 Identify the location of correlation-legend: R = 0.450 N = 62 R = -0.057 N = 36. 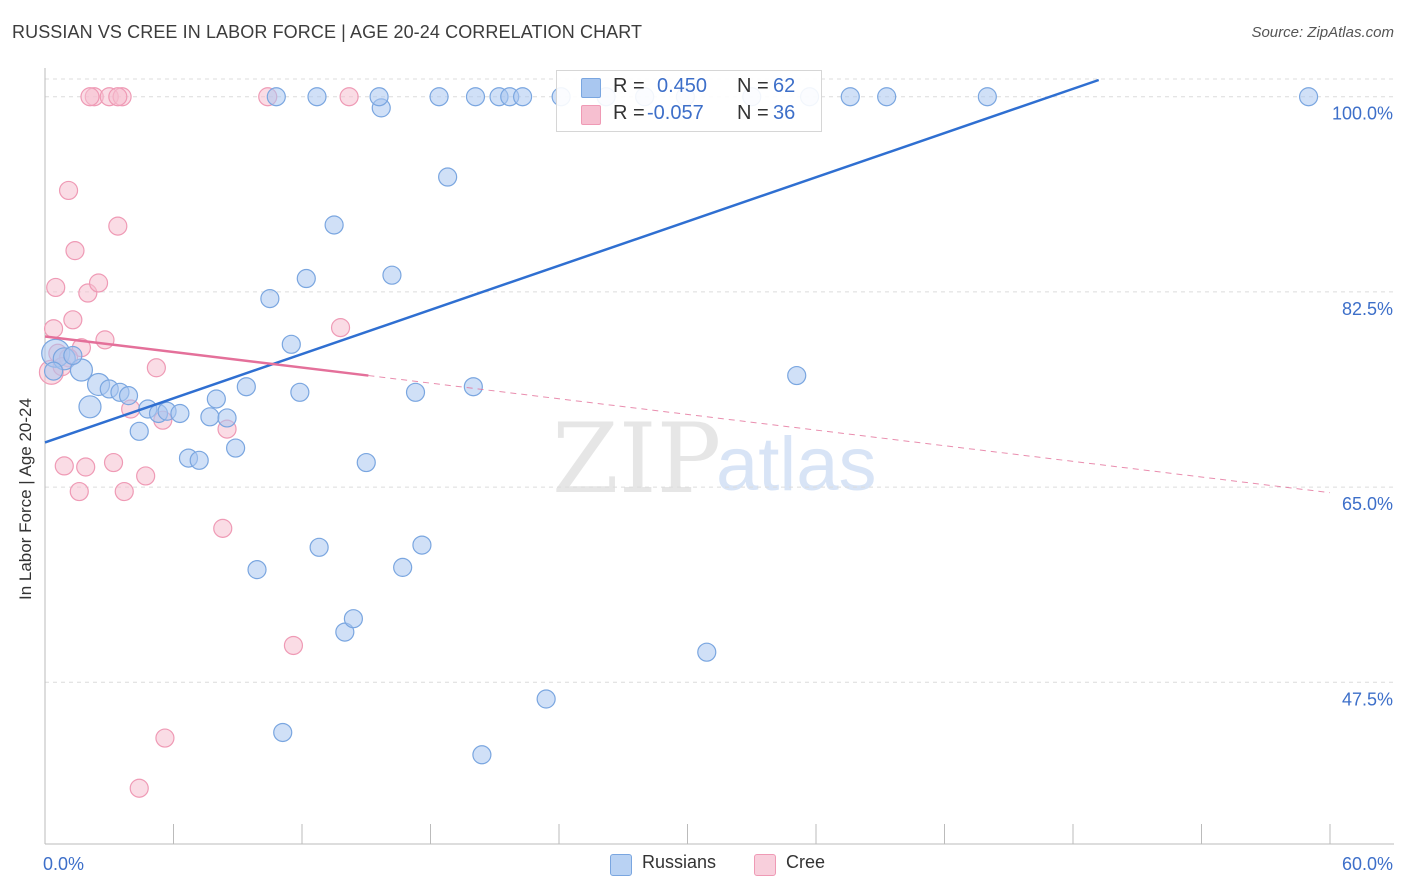
(689, 101).